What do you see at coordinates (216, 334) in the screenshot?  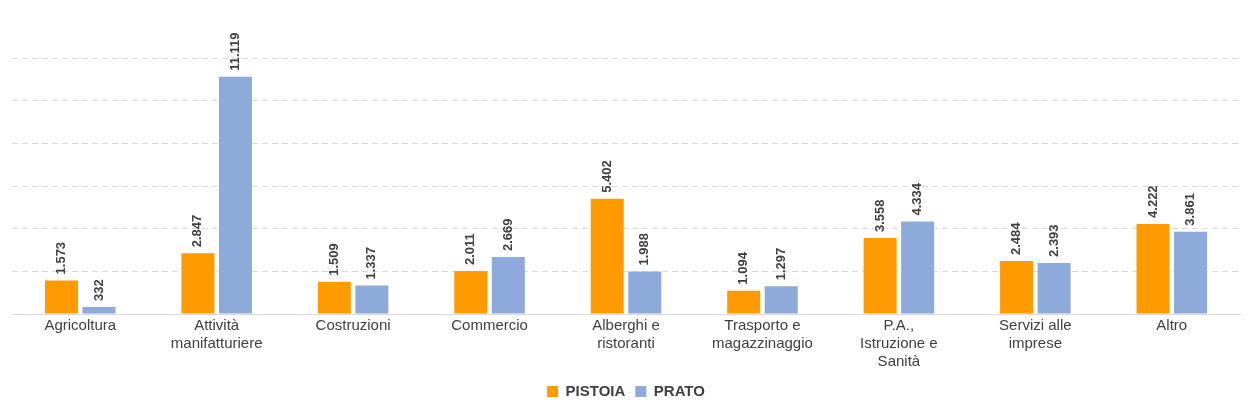 I see `x-tick-label: Attività manifatturiere` at bounding box center [216, 334].